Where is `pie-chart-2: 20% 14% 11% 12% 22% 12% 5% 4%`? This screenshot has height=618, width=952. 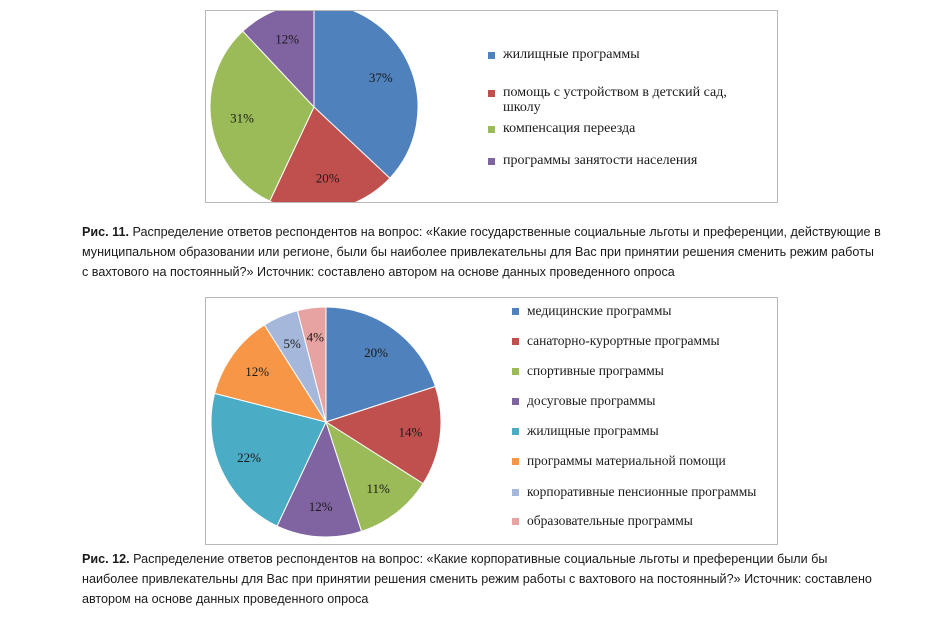
pie-chart-2: 20% 14% 11% 12% 22% 12% 5% 4% is located at coordinates (326, 422).